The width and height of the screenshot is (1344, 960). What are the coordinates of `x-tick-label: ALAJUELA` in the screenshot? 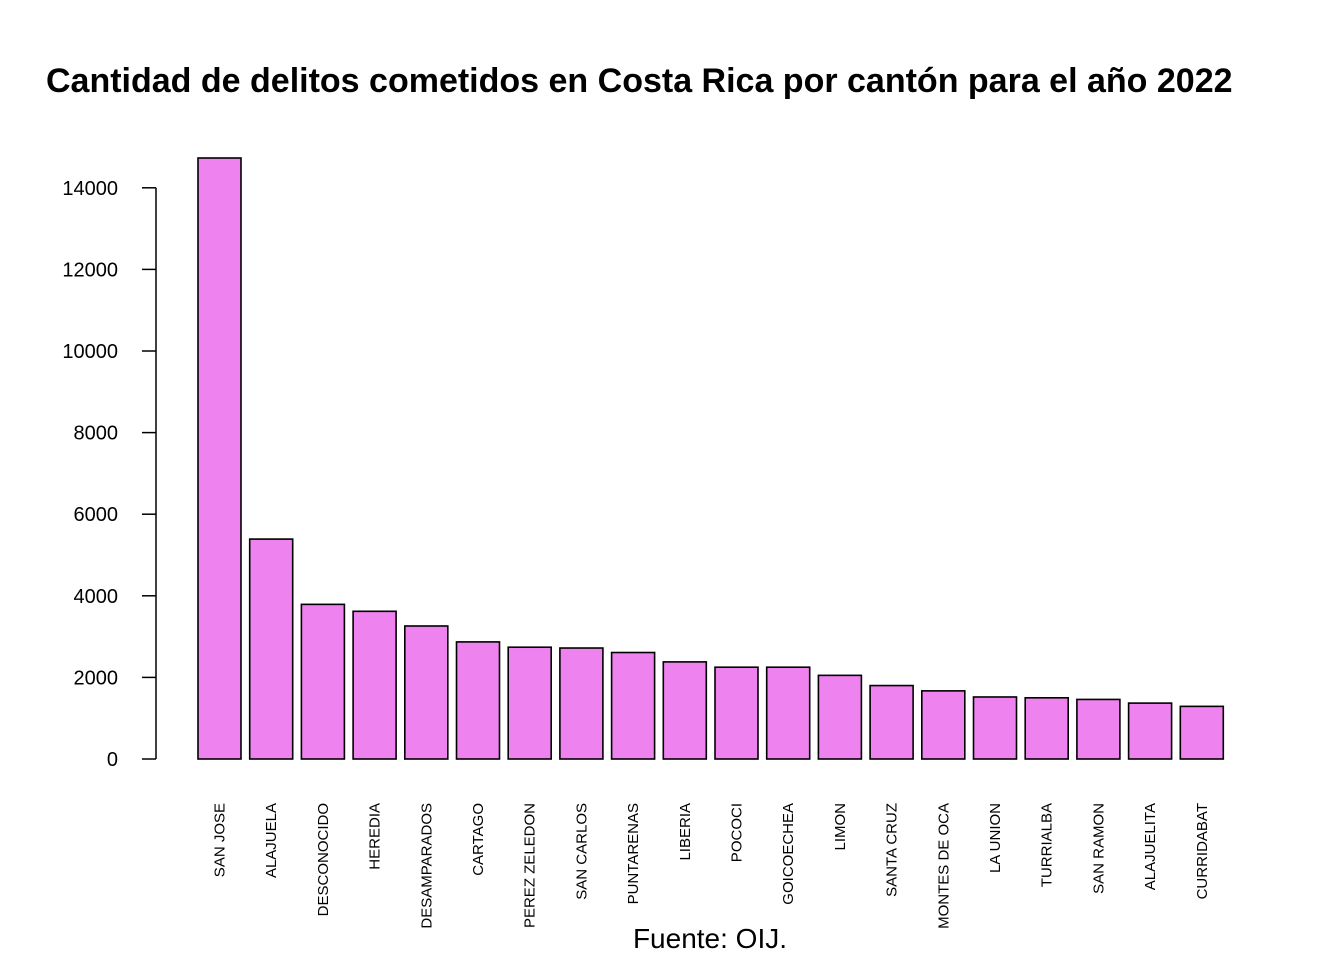 It's located at (271, 840).